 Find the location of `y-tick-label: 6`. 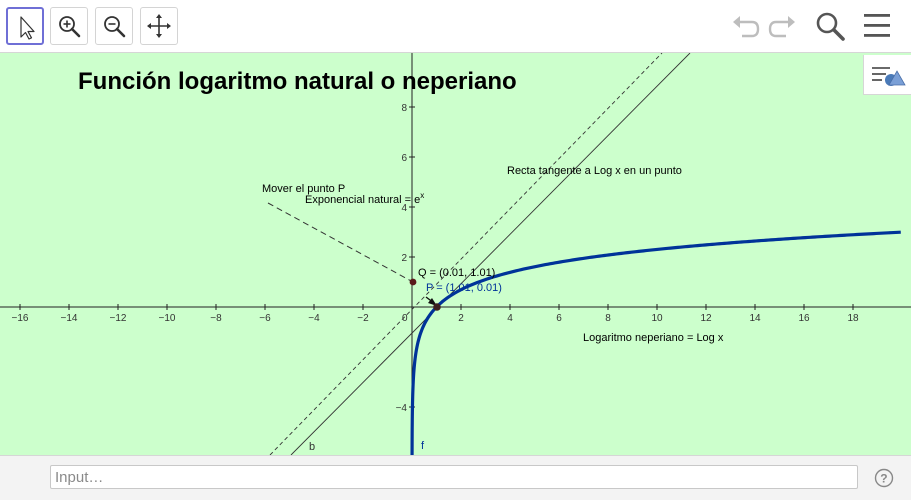

y-tick-label: 6 is located at coordinates (404, 158).